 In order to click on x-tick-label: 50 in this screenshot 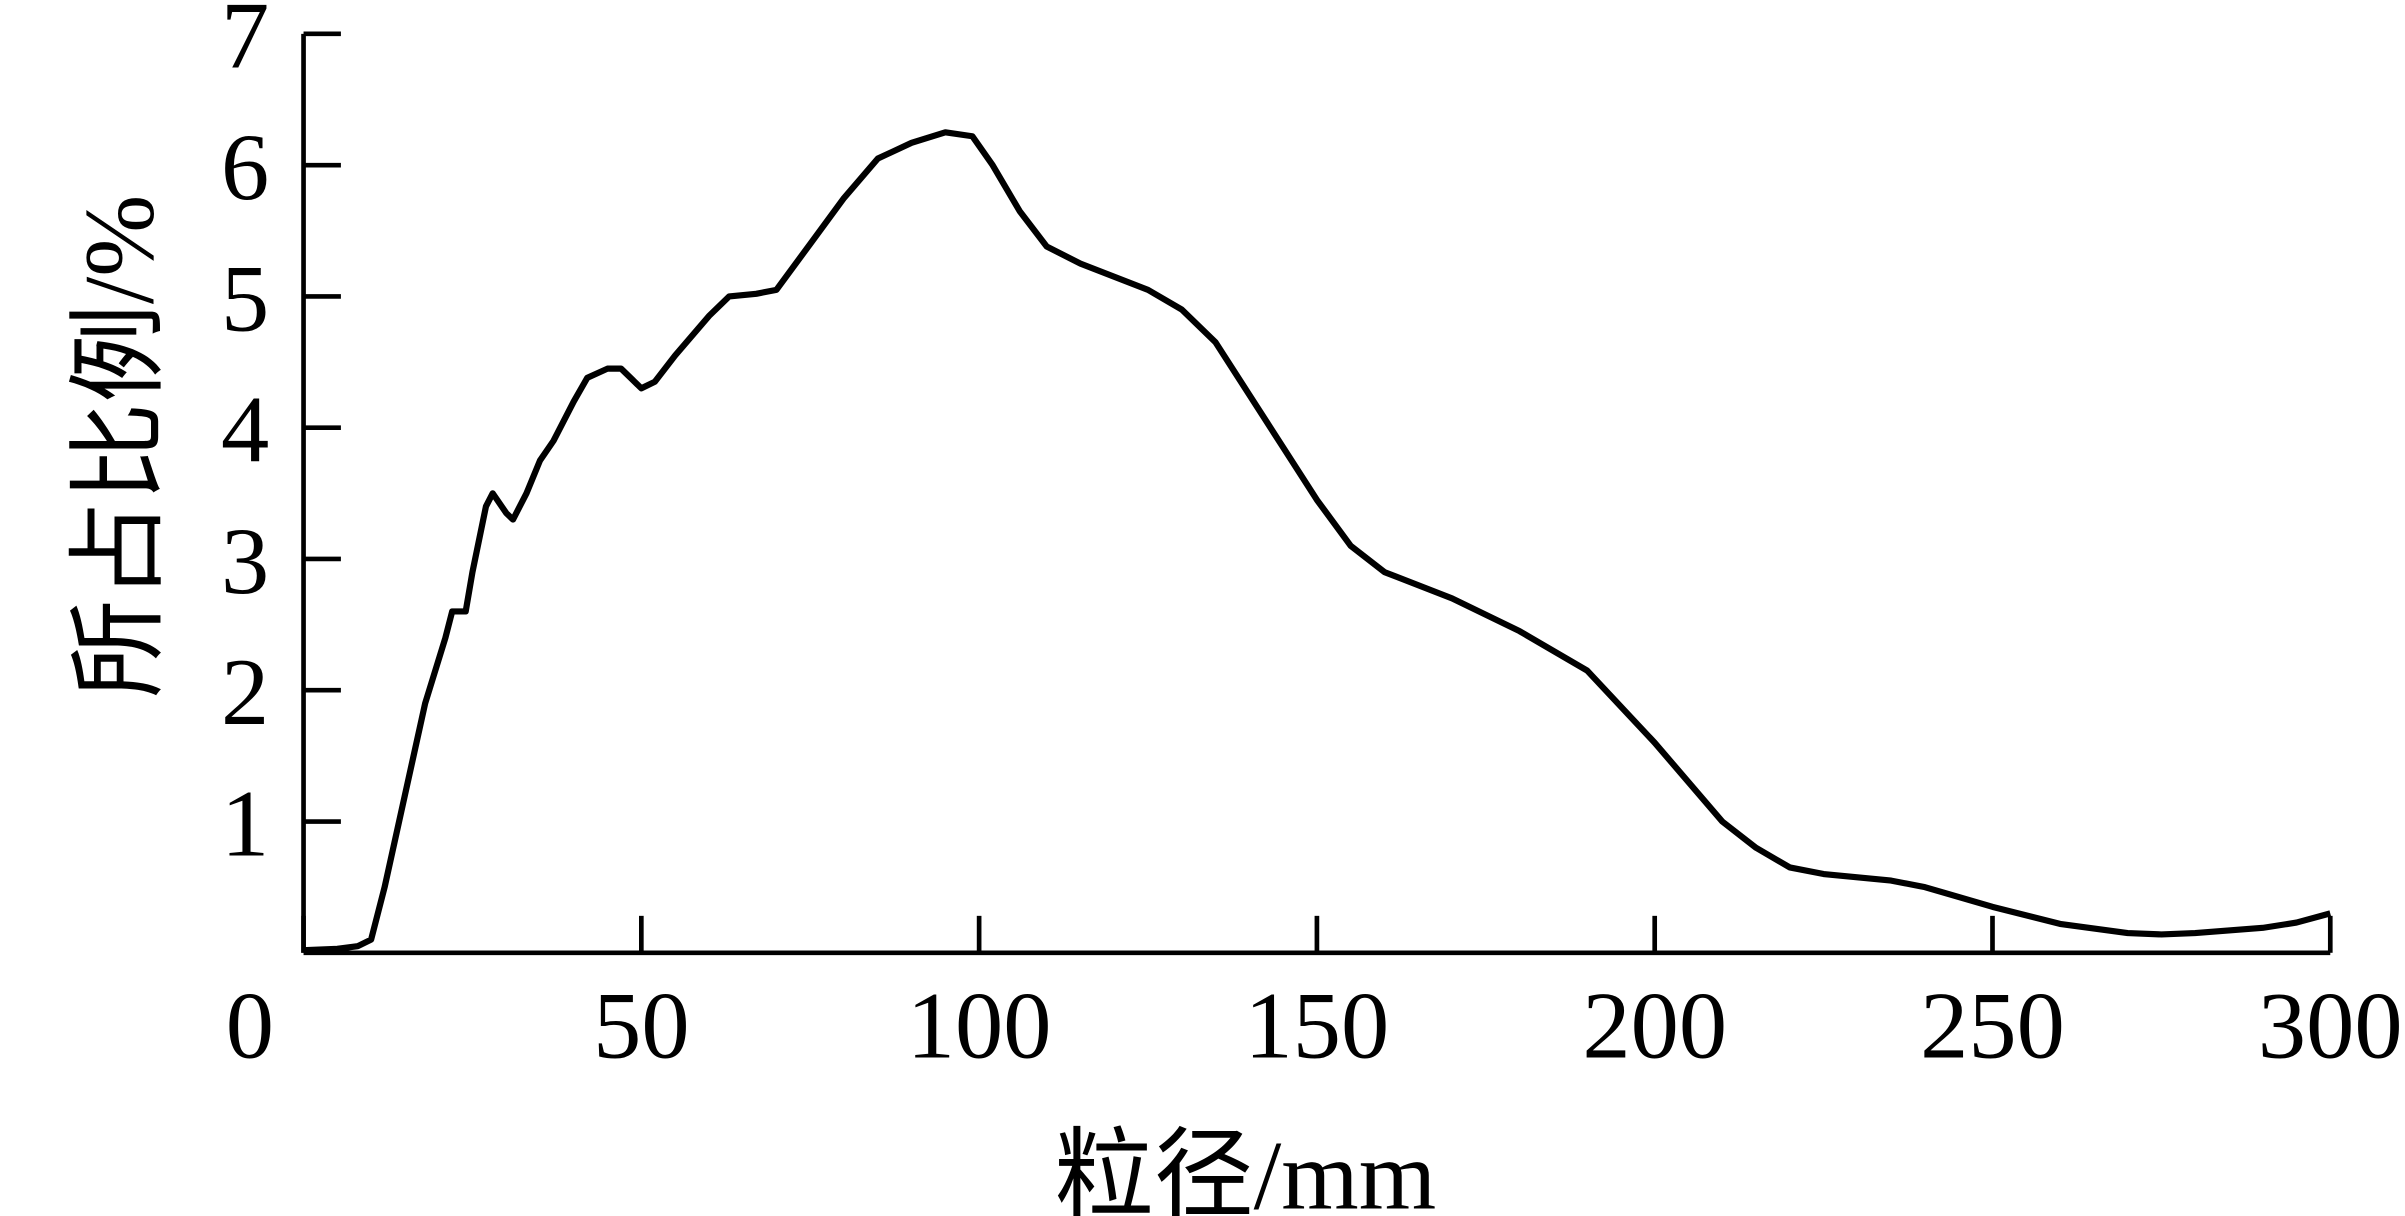, I will do `click(641, 1025)`.